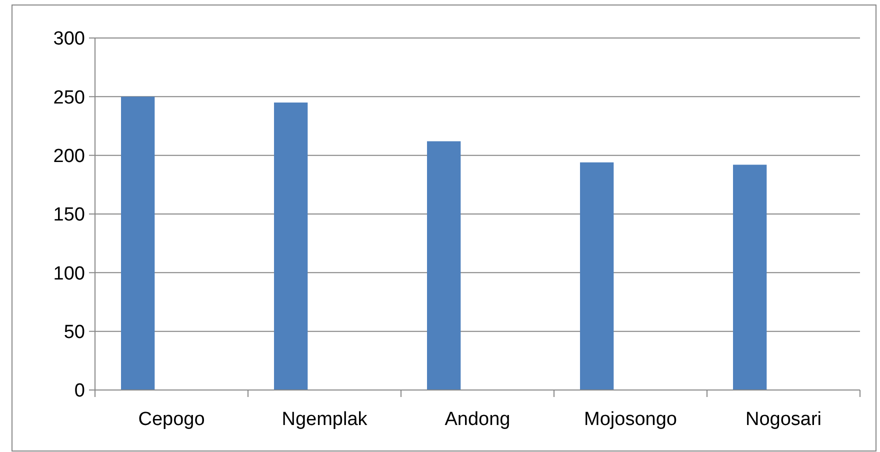 This screenshot has width=880, height=452. Describe the element at coordinates (69, 39) in the screenshot. I see `y-tick-label: 300` at that location.